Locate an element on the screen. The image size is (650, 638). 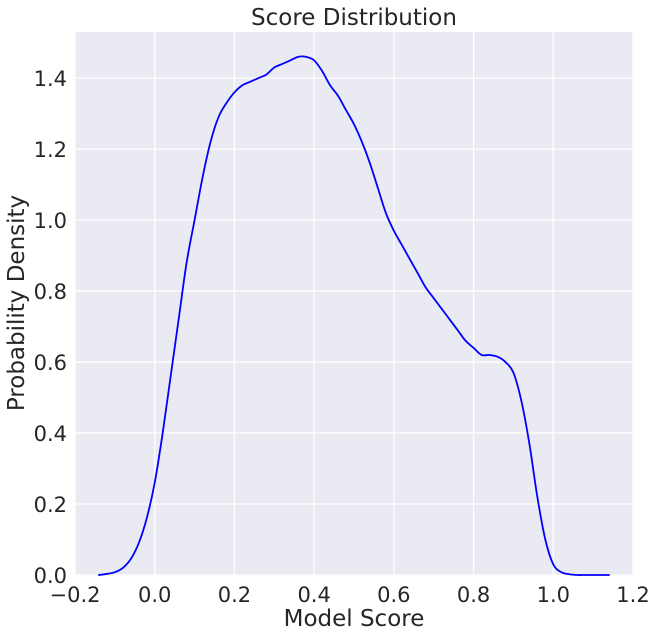
y-axis-label: Probability Density is located at coordinates (17, 303).